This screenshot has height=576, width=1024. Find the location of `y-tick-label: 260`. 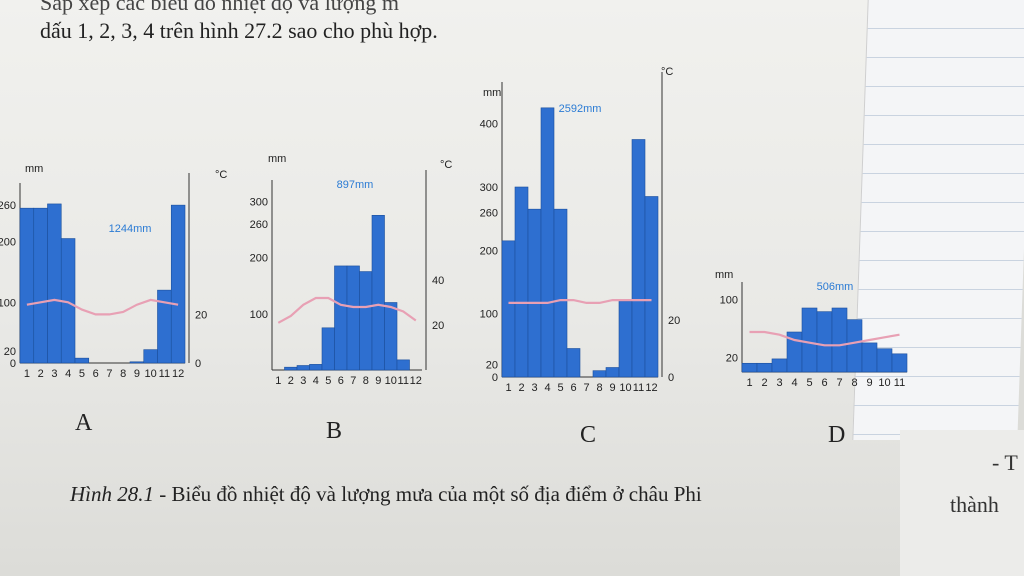

y-tick-label: 260 is located at coordinates (259, 225).